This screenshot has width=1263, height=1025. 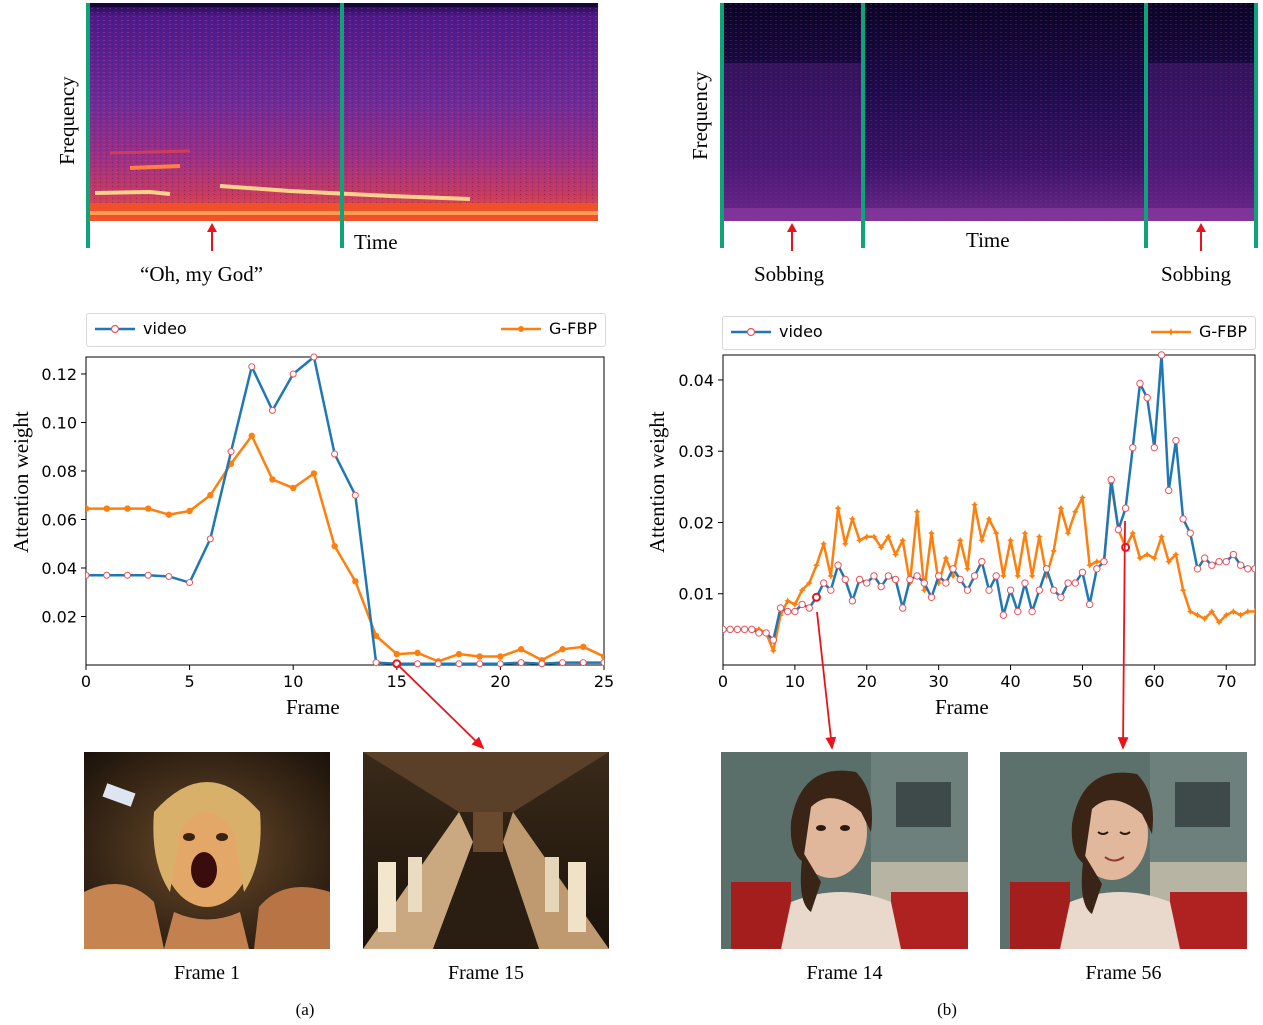 What do you see at coordinates (988, 240) in the screenshot?
I see `spectrogram-b-xlabel: Time` at bounding box center [988, 240].